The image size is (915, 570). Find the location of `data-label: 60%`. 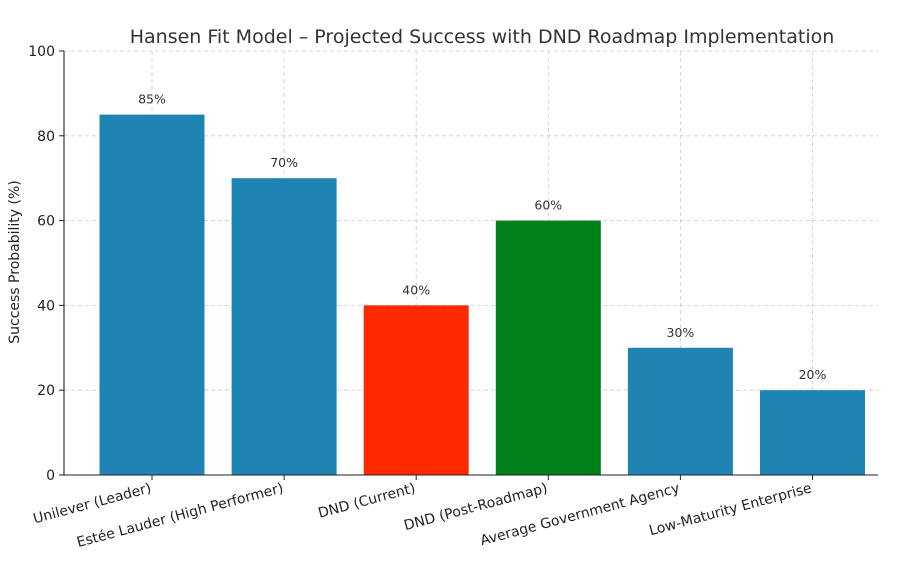

data-label: 60% is located at coordinates (548, 205).